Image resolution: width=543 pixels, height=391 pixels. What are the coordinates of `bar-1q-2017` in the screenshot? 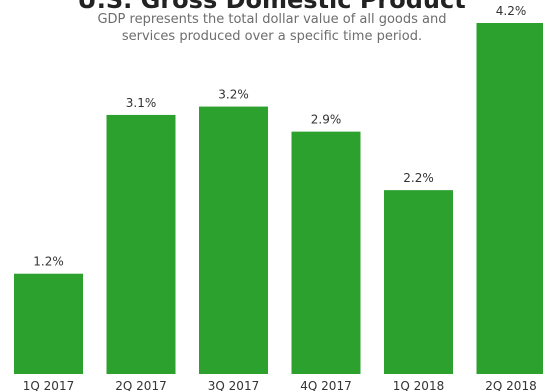 It's located at (48, 323).